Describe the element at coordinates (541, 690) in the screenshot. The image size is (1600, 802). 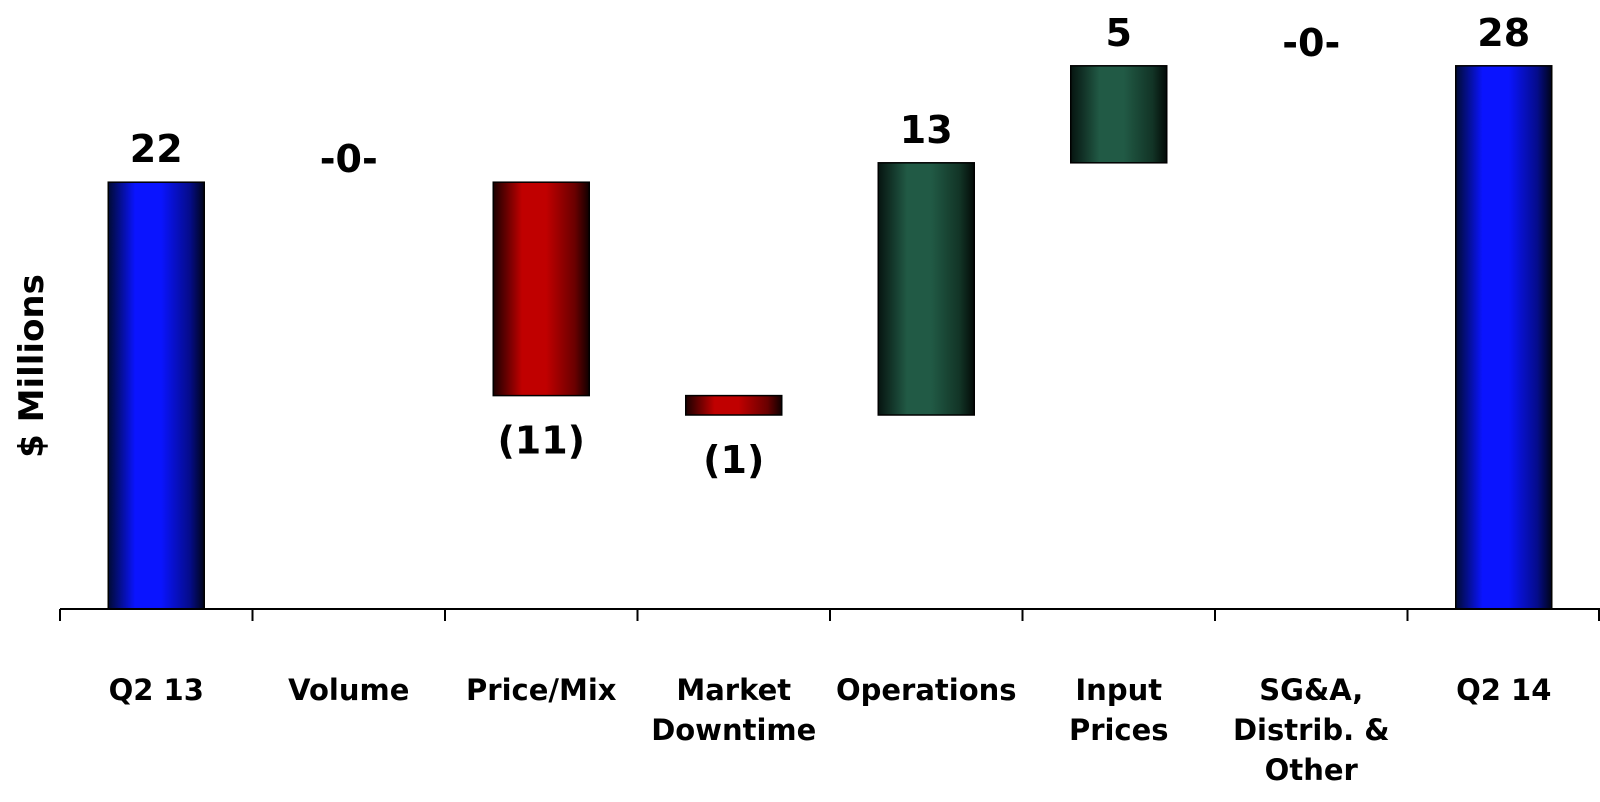
I see `category-label-2: Price/Mix` at that location.